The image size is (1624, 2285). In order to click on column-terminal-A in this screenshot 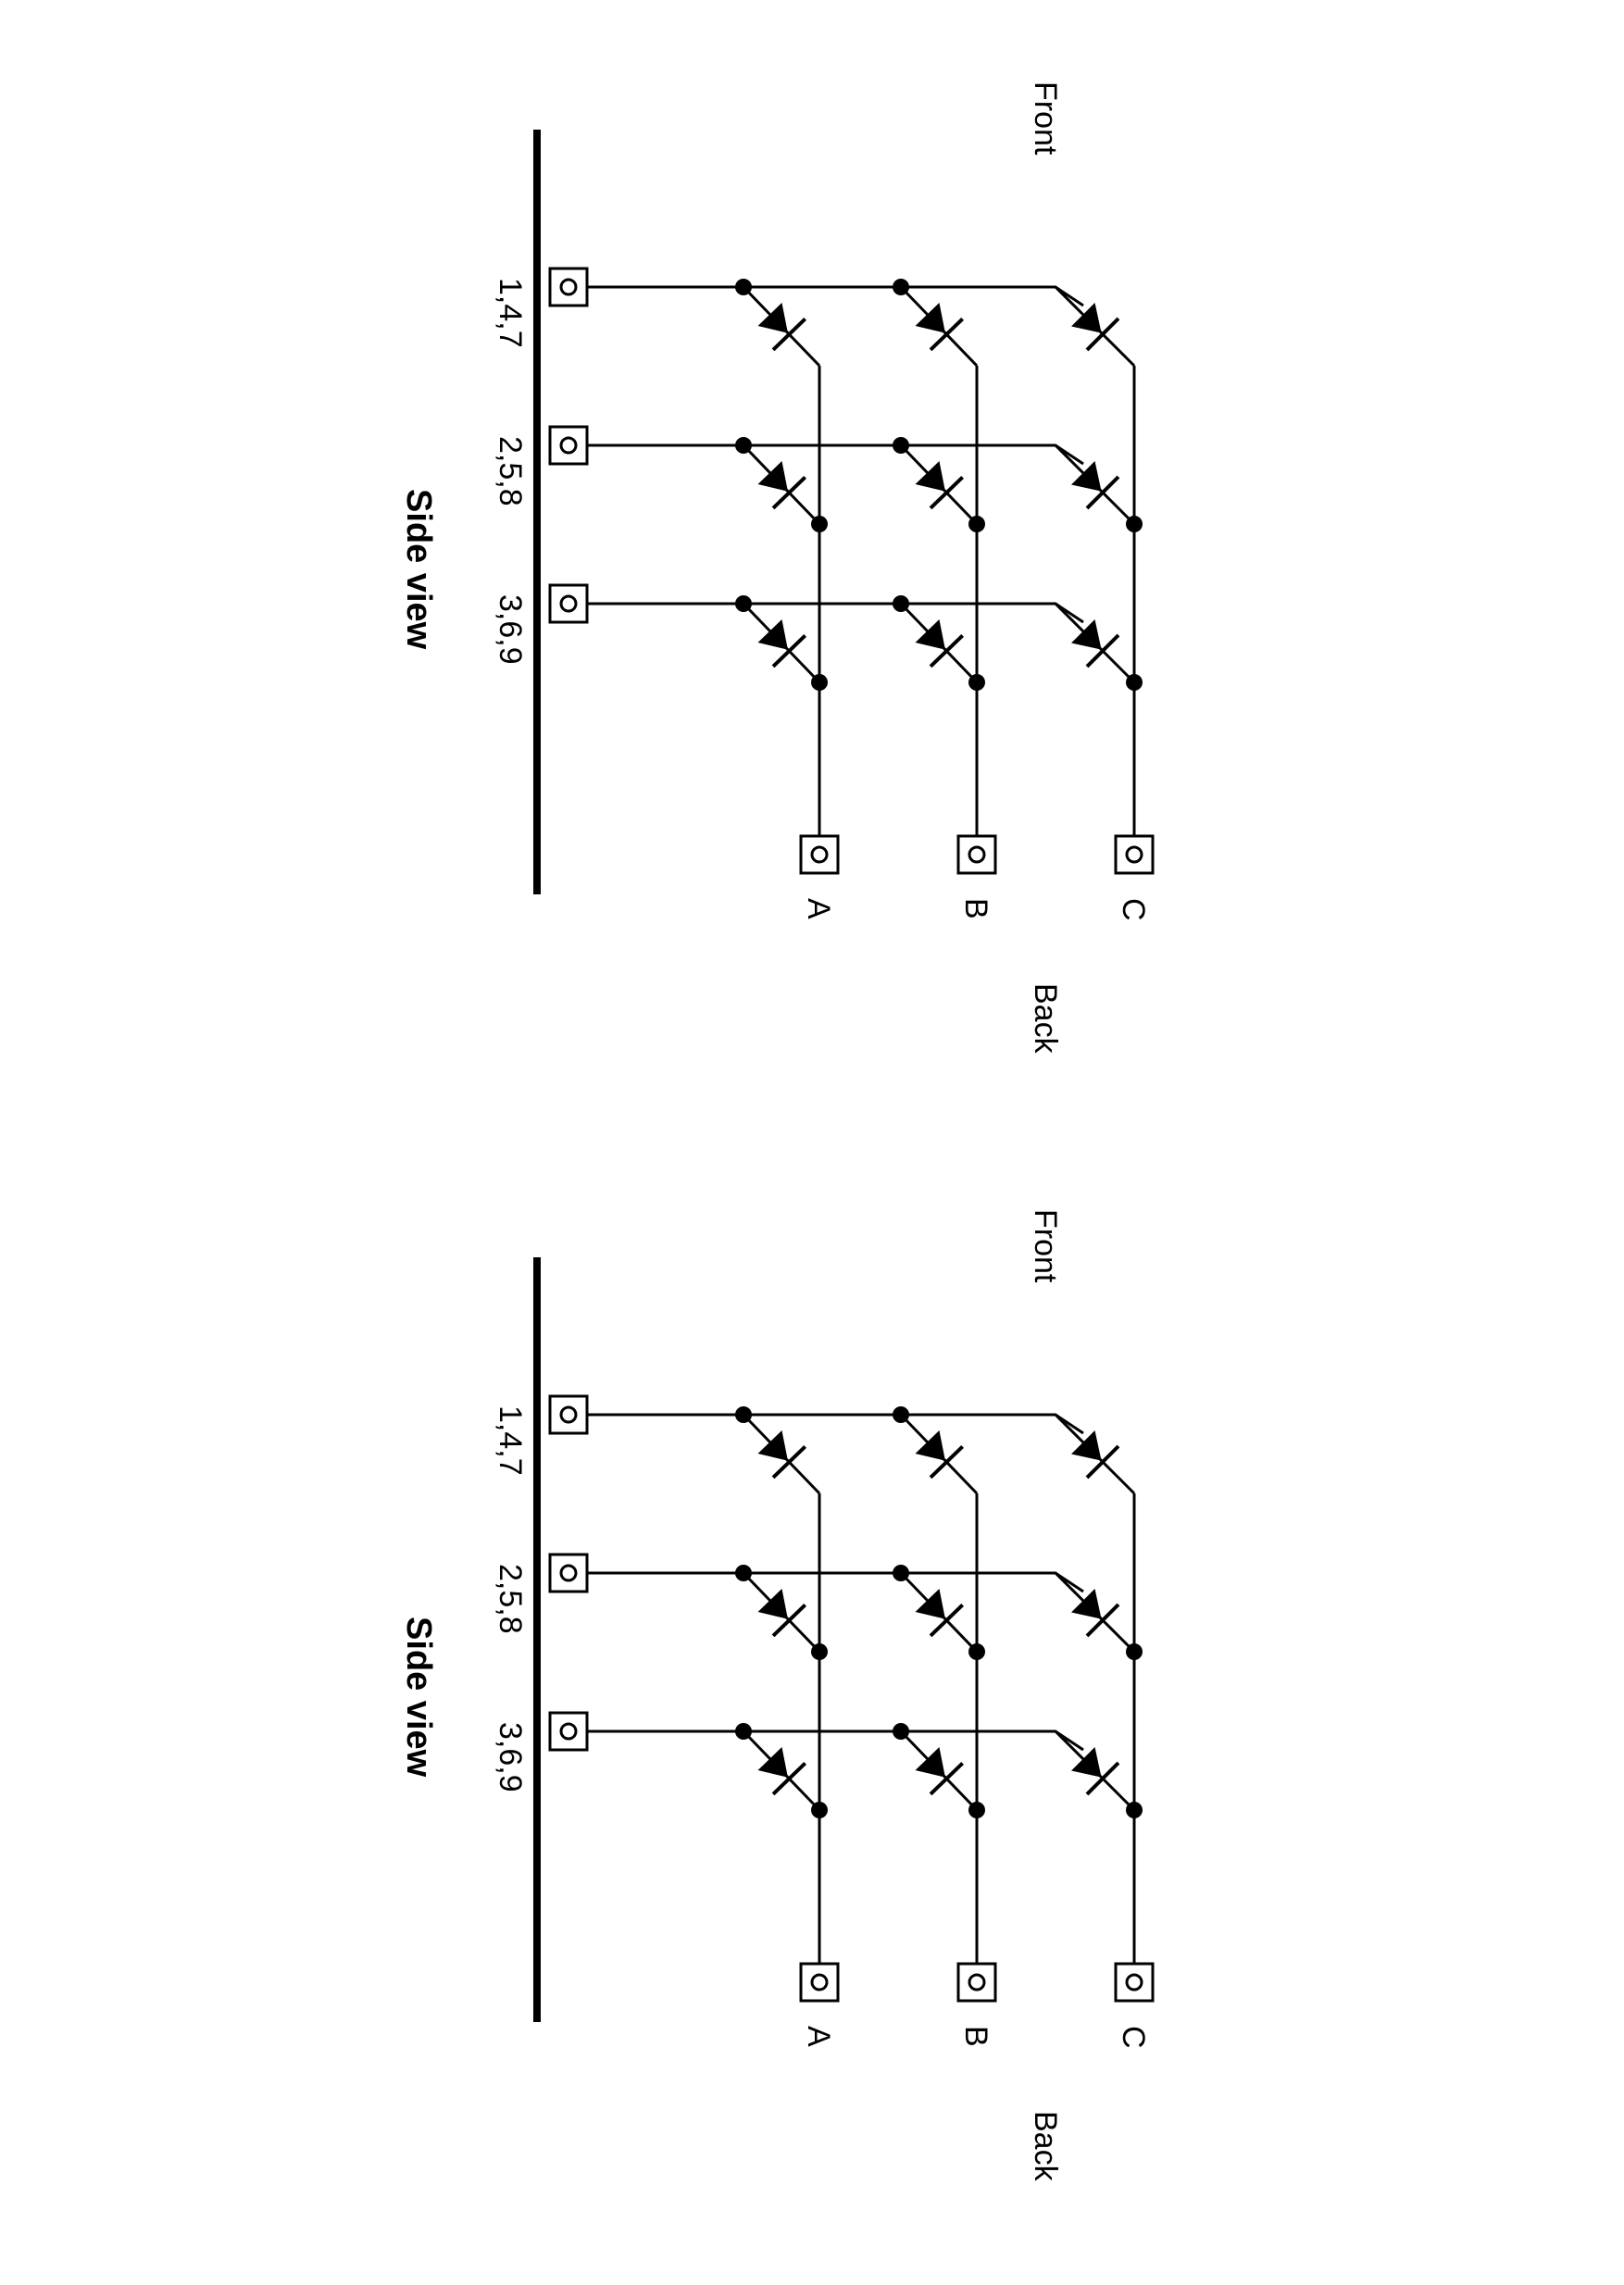, I will do `click(819, 1982)`.